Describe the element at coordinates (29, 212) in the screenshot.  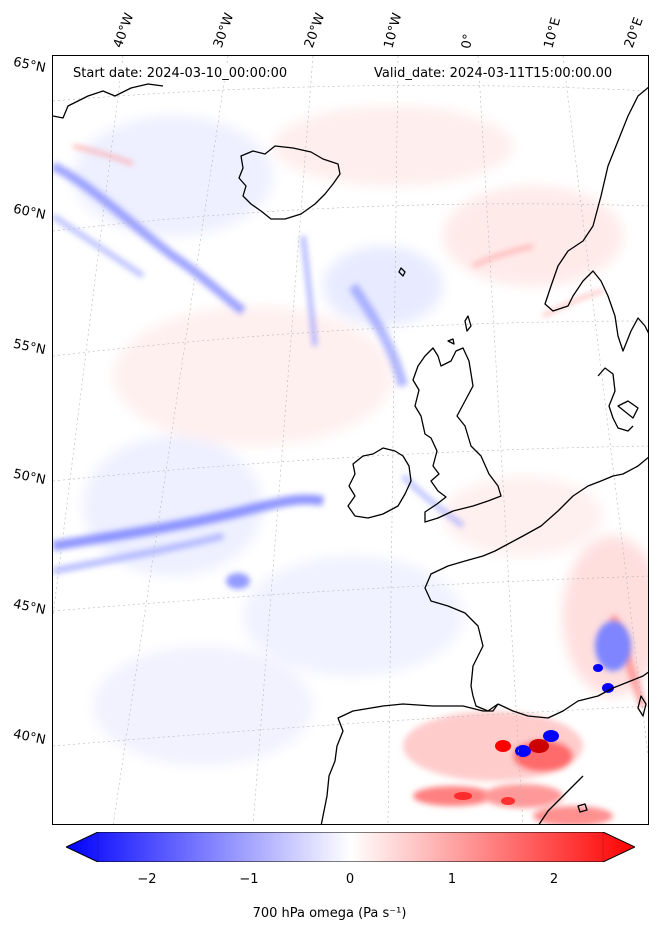
I see `lat-label-60n: 60°N` at that location.